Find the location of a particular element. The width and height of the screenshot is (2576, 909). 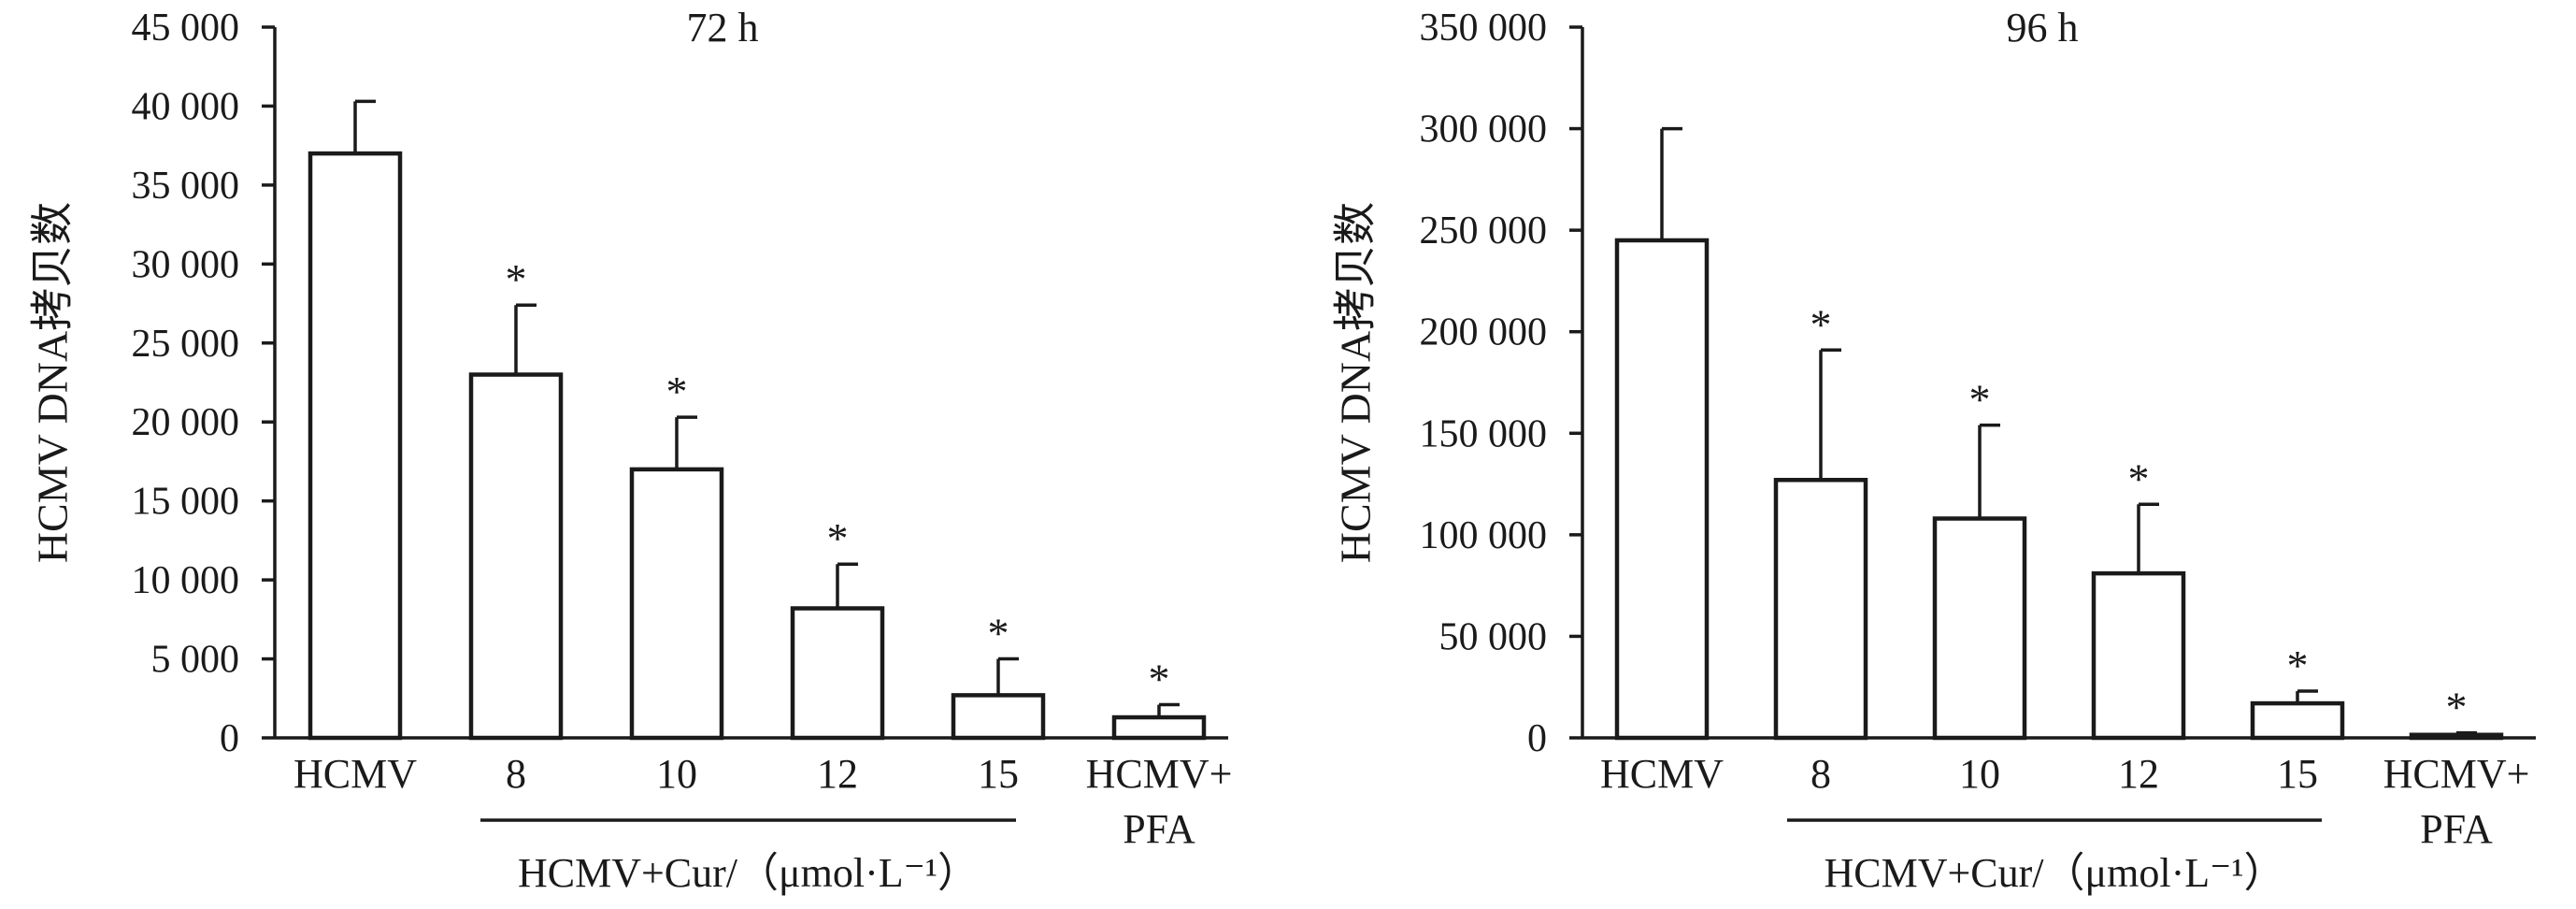

y-tick-label: 40 000 is located at coordinates (186, 107).